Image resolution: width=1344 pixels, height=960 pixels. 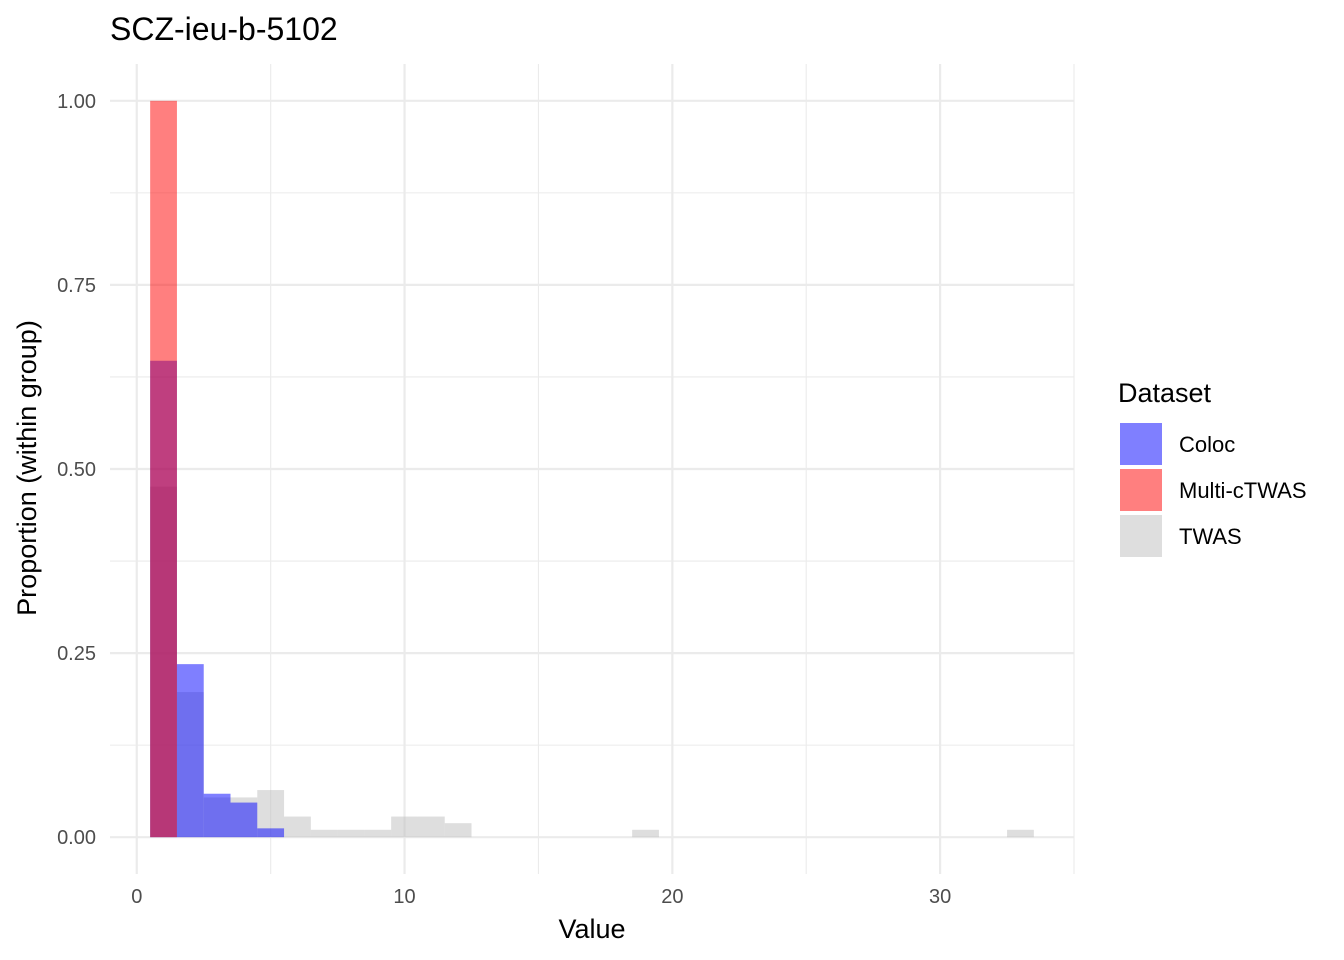 I want to click on chart-title: SCZ-ieu-b-5102, so click(x=224, y=29).